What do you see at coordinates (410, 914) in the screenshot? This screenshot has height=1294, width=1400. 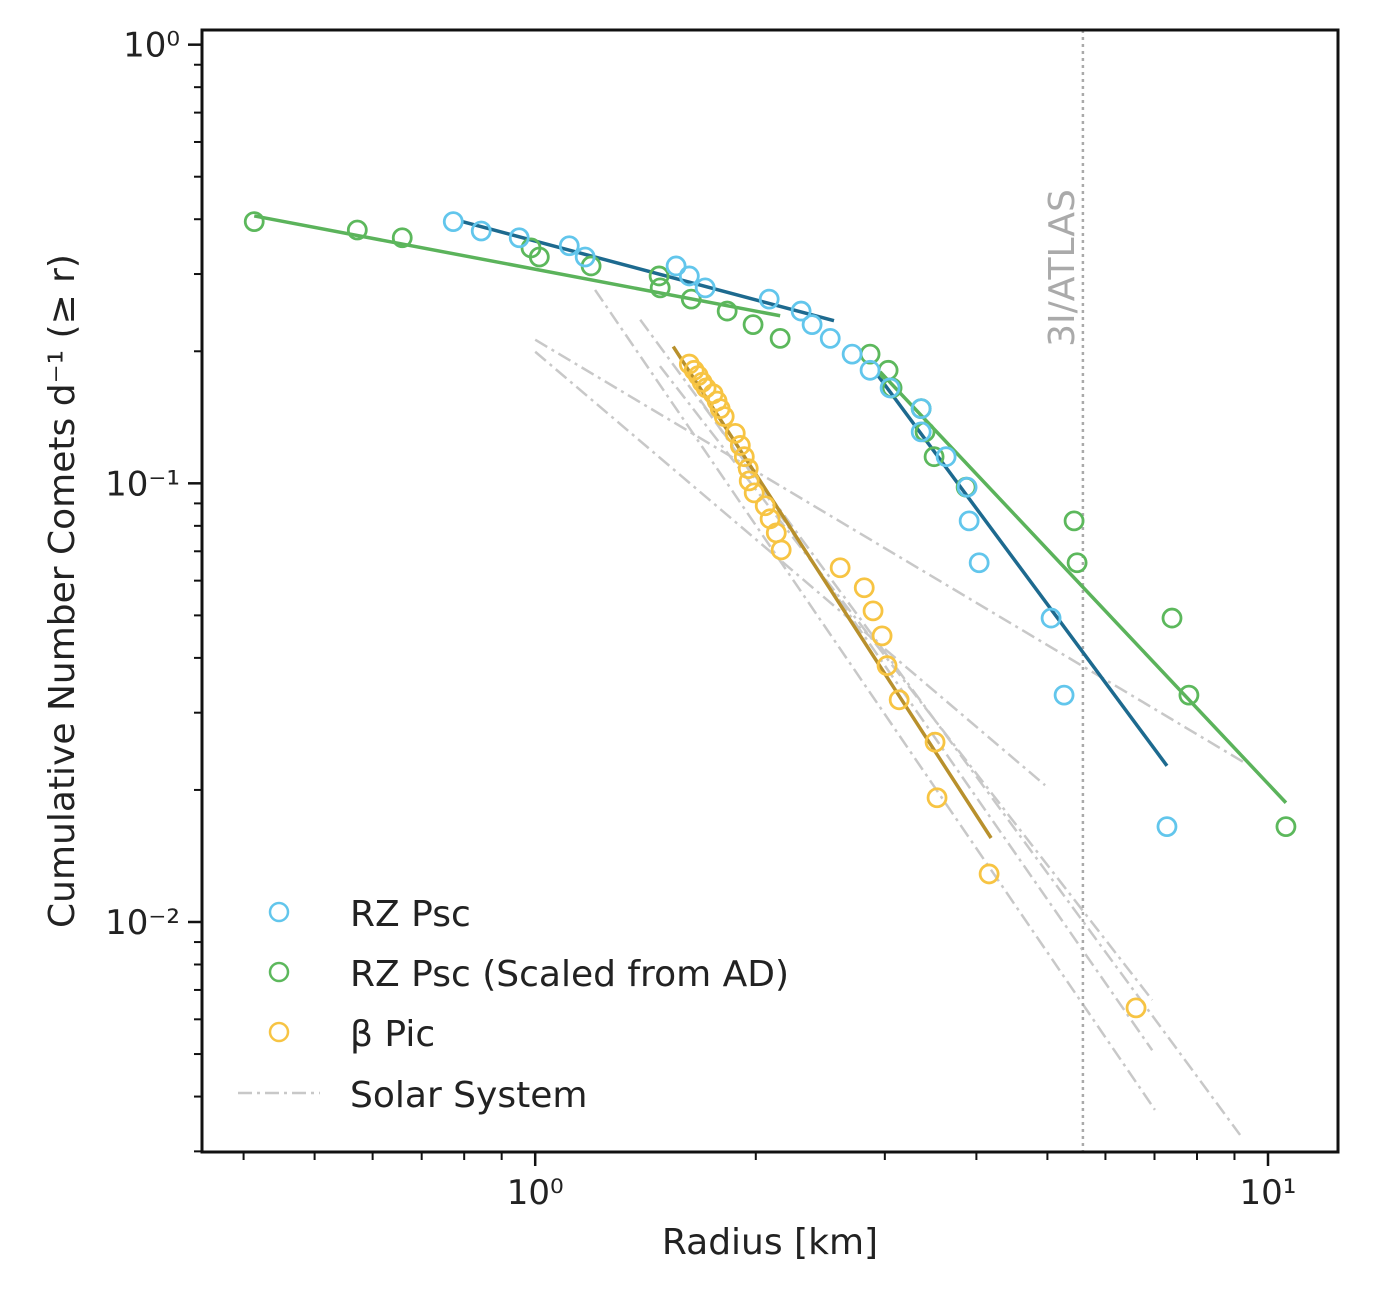 I see `legend-label-rz-psc: RZ Psc` at bounding box center [410, 914].